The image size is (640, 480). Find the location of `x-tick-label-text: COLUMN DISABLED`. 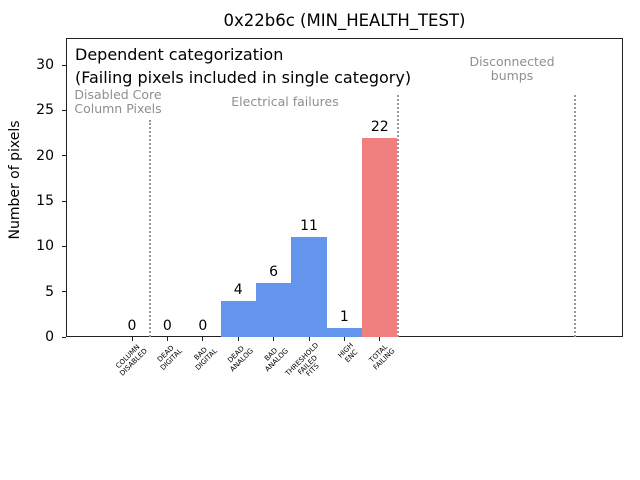

x-tick-label-text: COLUMN DISABLED is located at coordinates (131, 360).